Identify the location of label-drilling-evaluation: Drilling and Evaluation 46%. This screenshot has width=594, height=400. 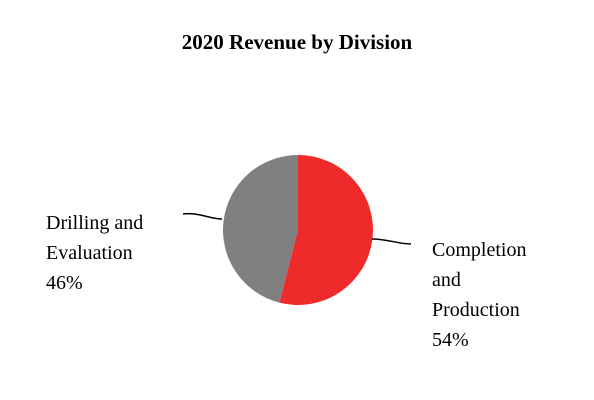
(94, 253).